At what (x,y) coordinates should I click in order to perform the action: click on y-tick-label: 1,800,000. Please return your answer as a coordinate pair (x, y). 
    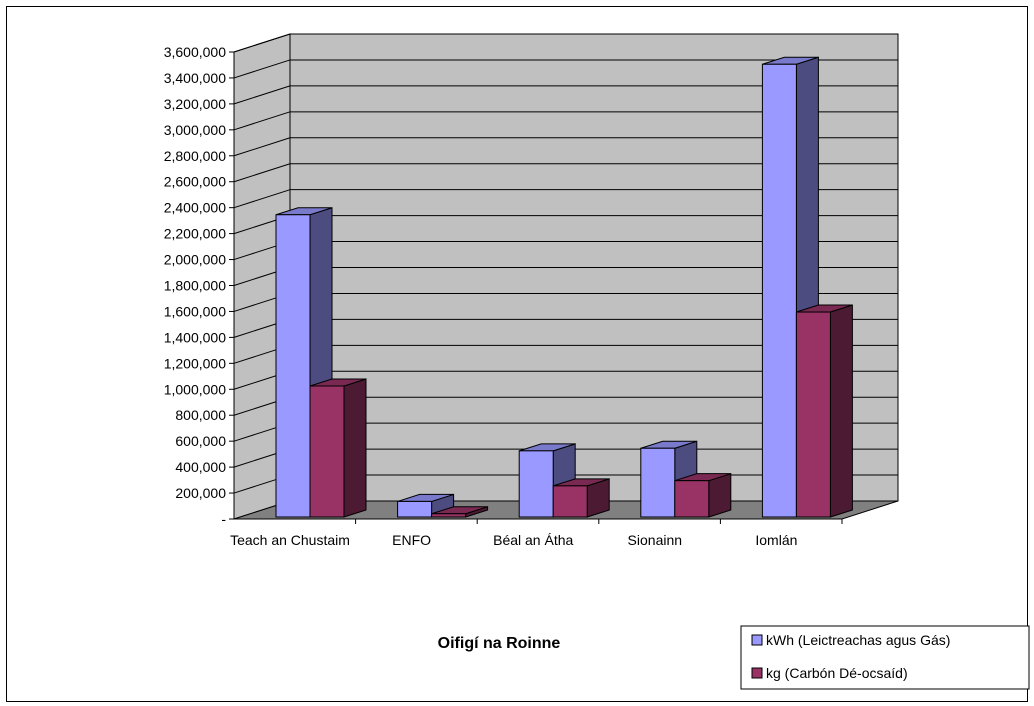
    Looking at the image, I should click on (195, 286).